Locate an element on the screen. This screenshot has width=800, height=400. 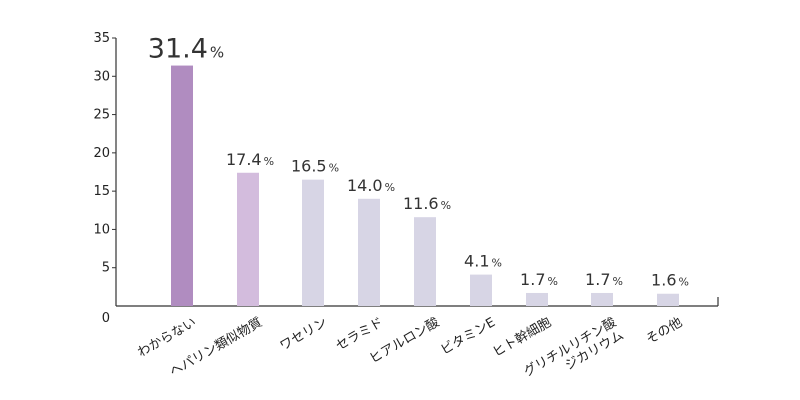
value-label: 4.1% is located at coordinates (483, 261).